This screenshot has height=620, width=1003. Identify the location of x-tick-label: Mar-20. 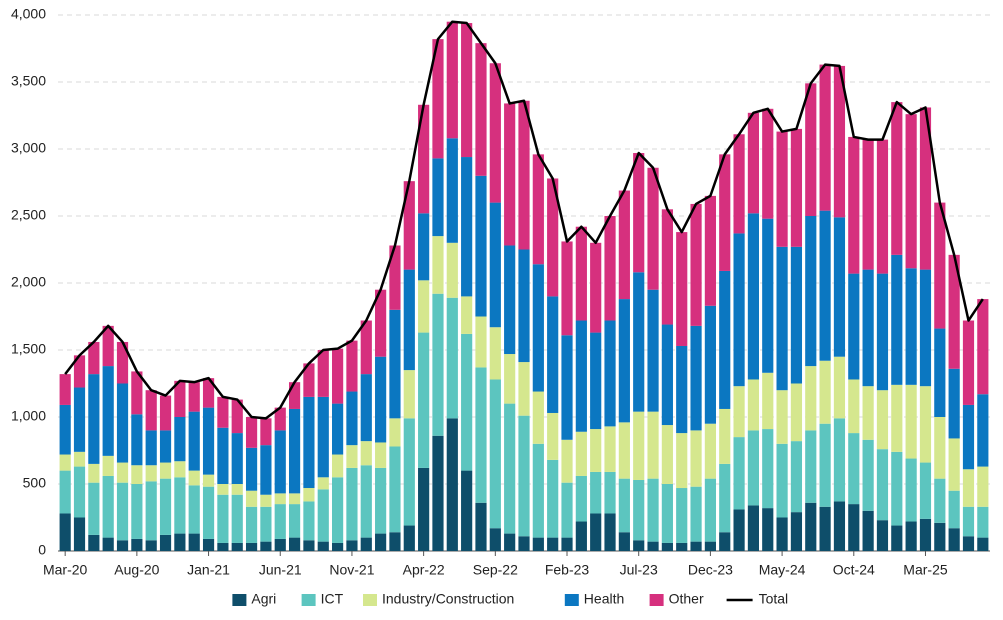
(65, 570).